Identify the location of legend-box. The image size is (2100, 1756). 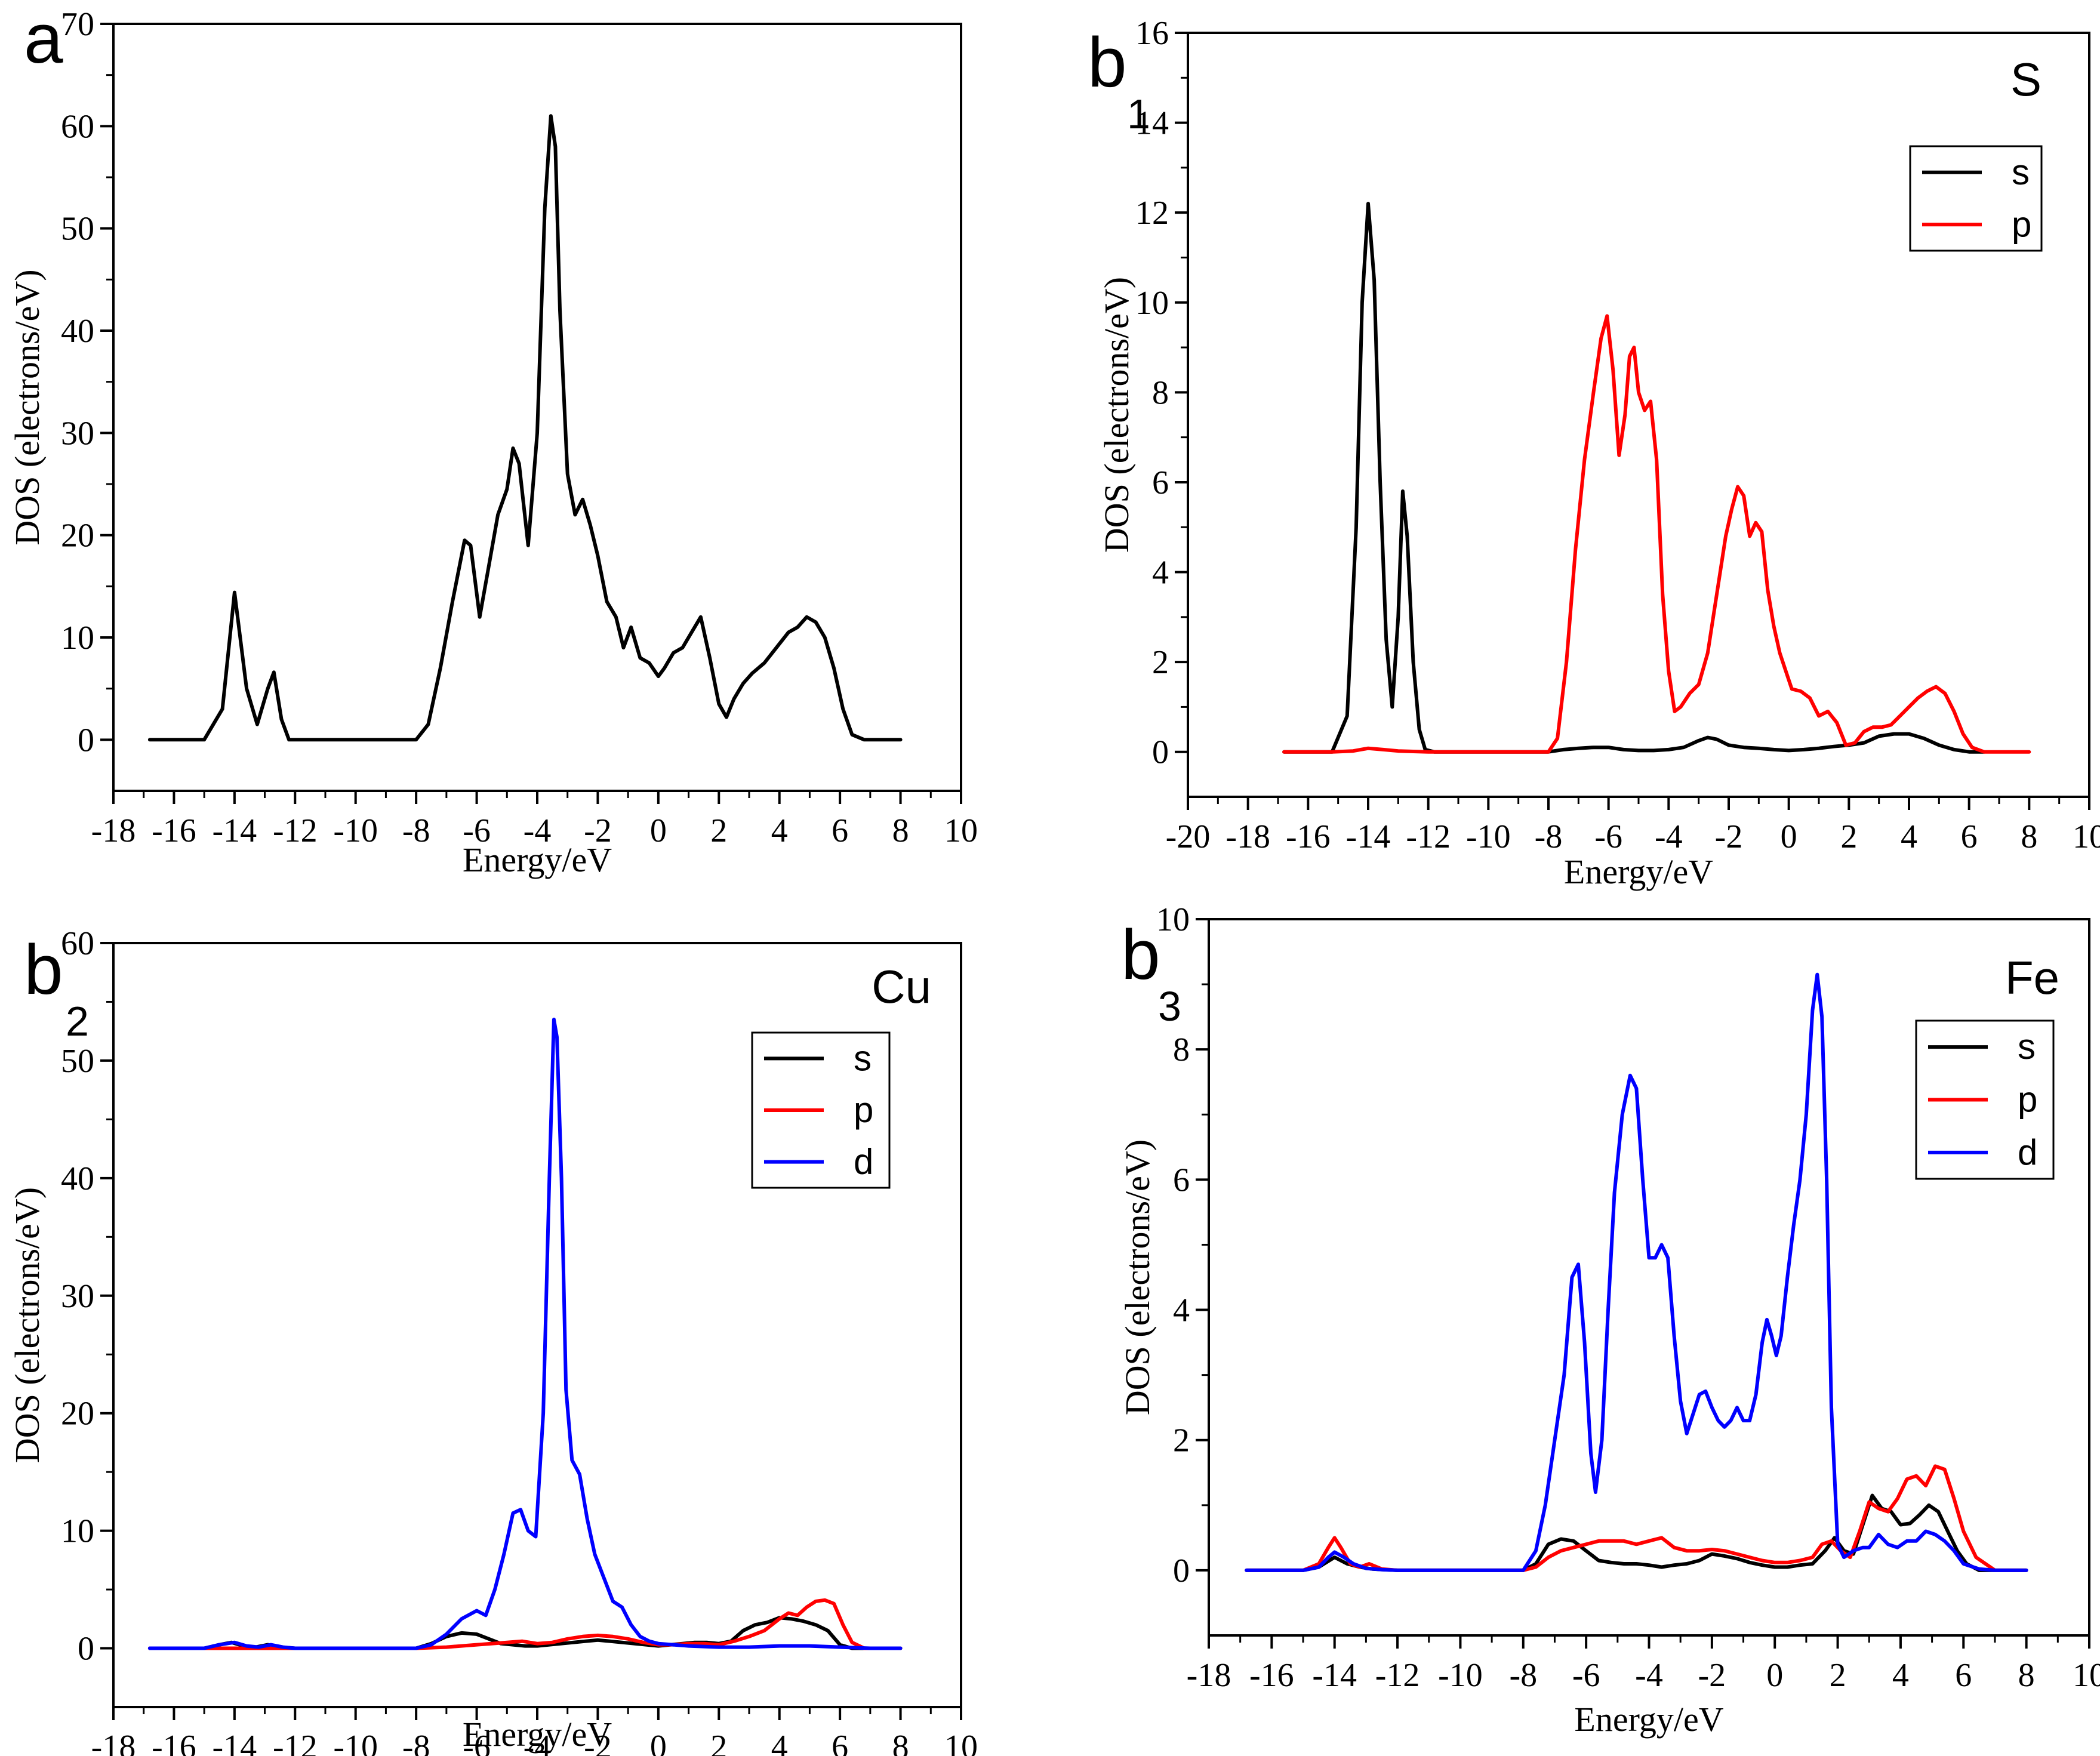
(1976, 199).